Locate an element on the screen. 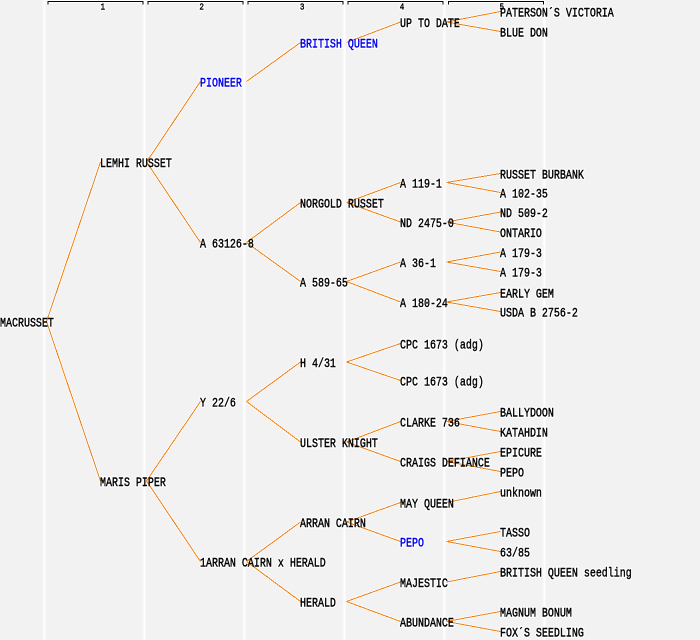  svg-text: A 589-65 is located at coordinates (324, 284).